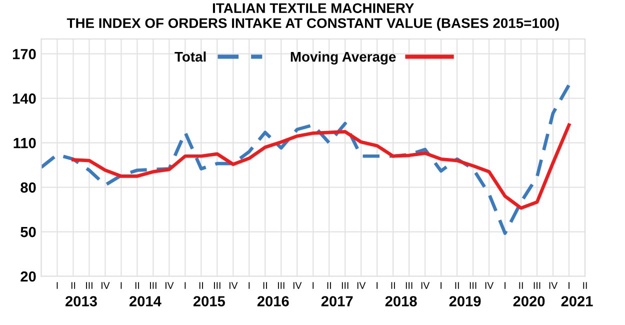  Describe the element at coordinates (209, 301) in the screenshot. I see `text: 2015` at that location.